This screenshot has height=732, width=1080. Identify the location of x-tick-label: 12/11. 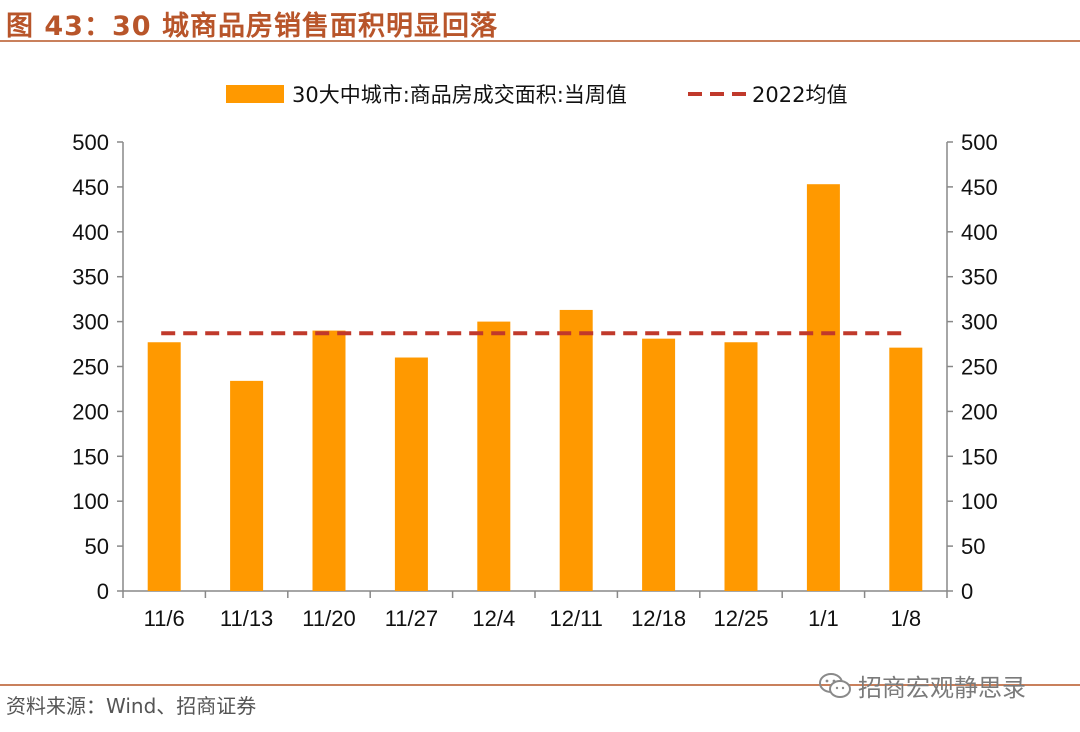
(575, 618).